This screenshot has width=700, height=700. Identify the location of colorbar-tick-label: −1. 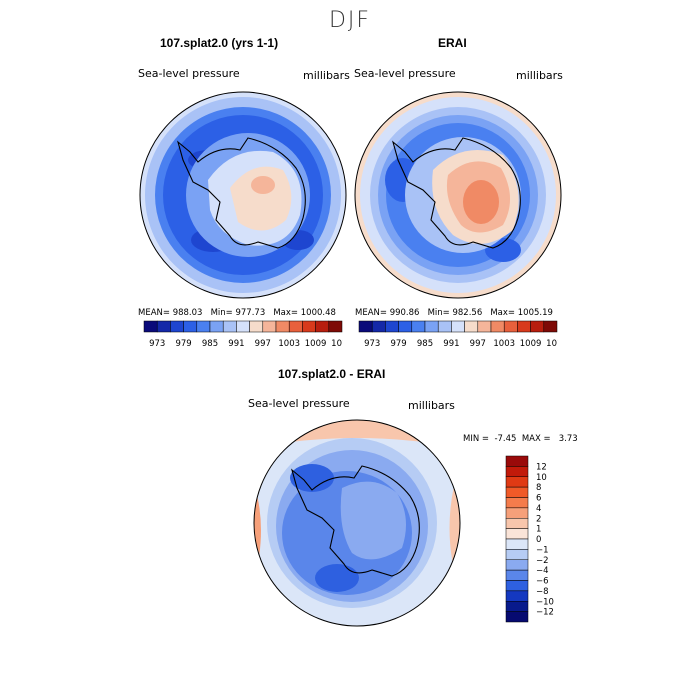
(542, 550).